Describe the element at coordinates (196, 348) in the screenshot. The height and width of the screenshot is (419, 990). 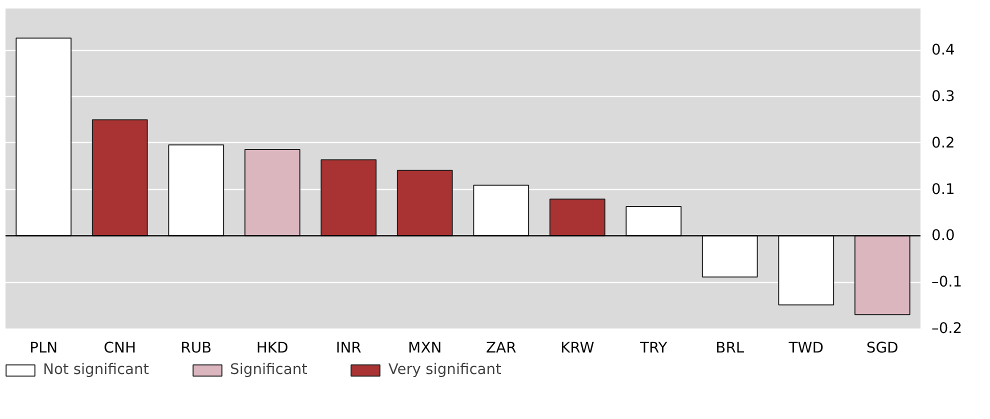
I see `x-tick-label: RUB` at that location.